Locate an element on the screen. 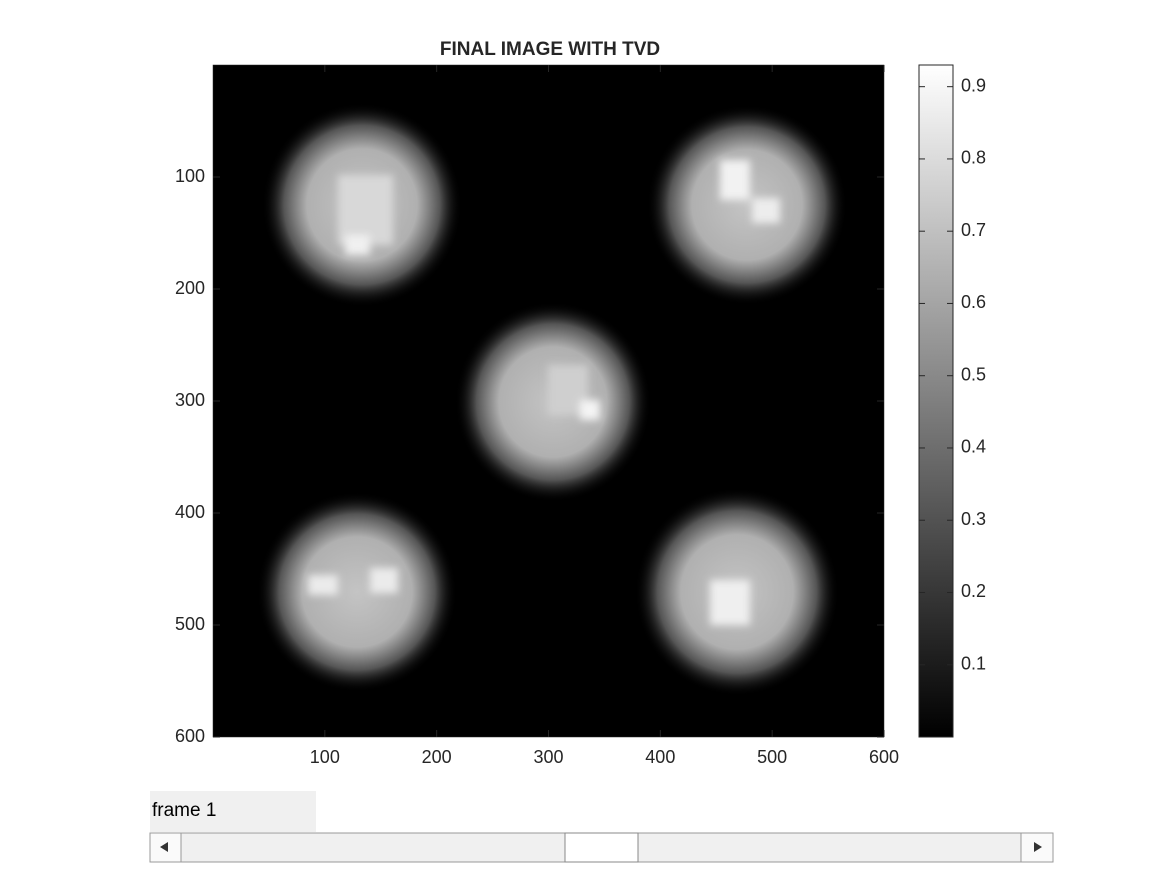  slider-thumb is located at coordinates (601, 847).